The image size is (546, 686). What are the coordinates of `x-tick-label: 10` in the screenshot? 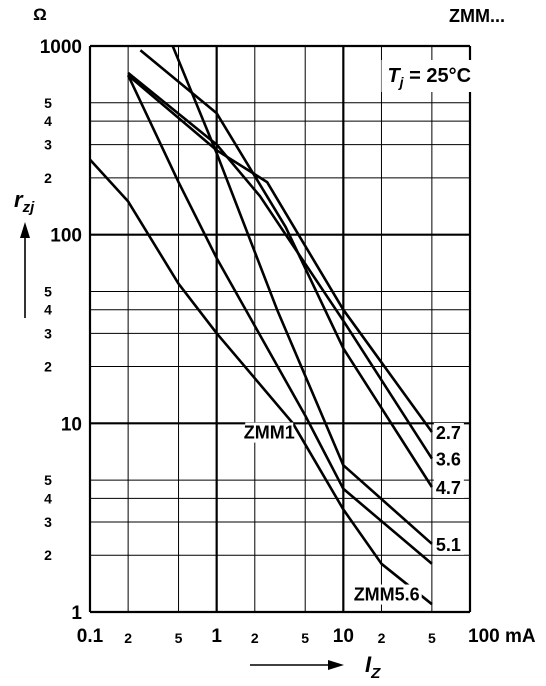 It's located at (343, 636).